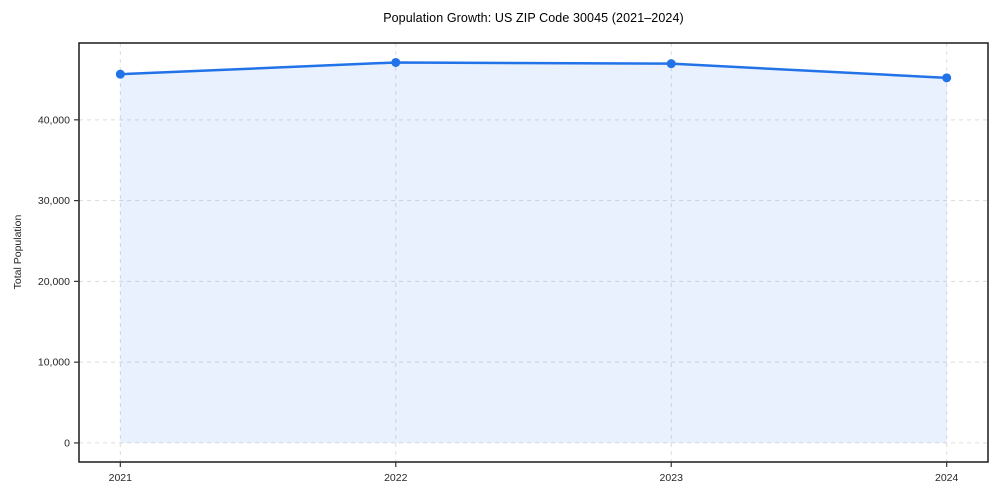 The width and height of the screenshot is (1000, 500). Describe the element at coordinates (947, 478) in the screenshot. I see `x-tick-label: 2024` at that location.